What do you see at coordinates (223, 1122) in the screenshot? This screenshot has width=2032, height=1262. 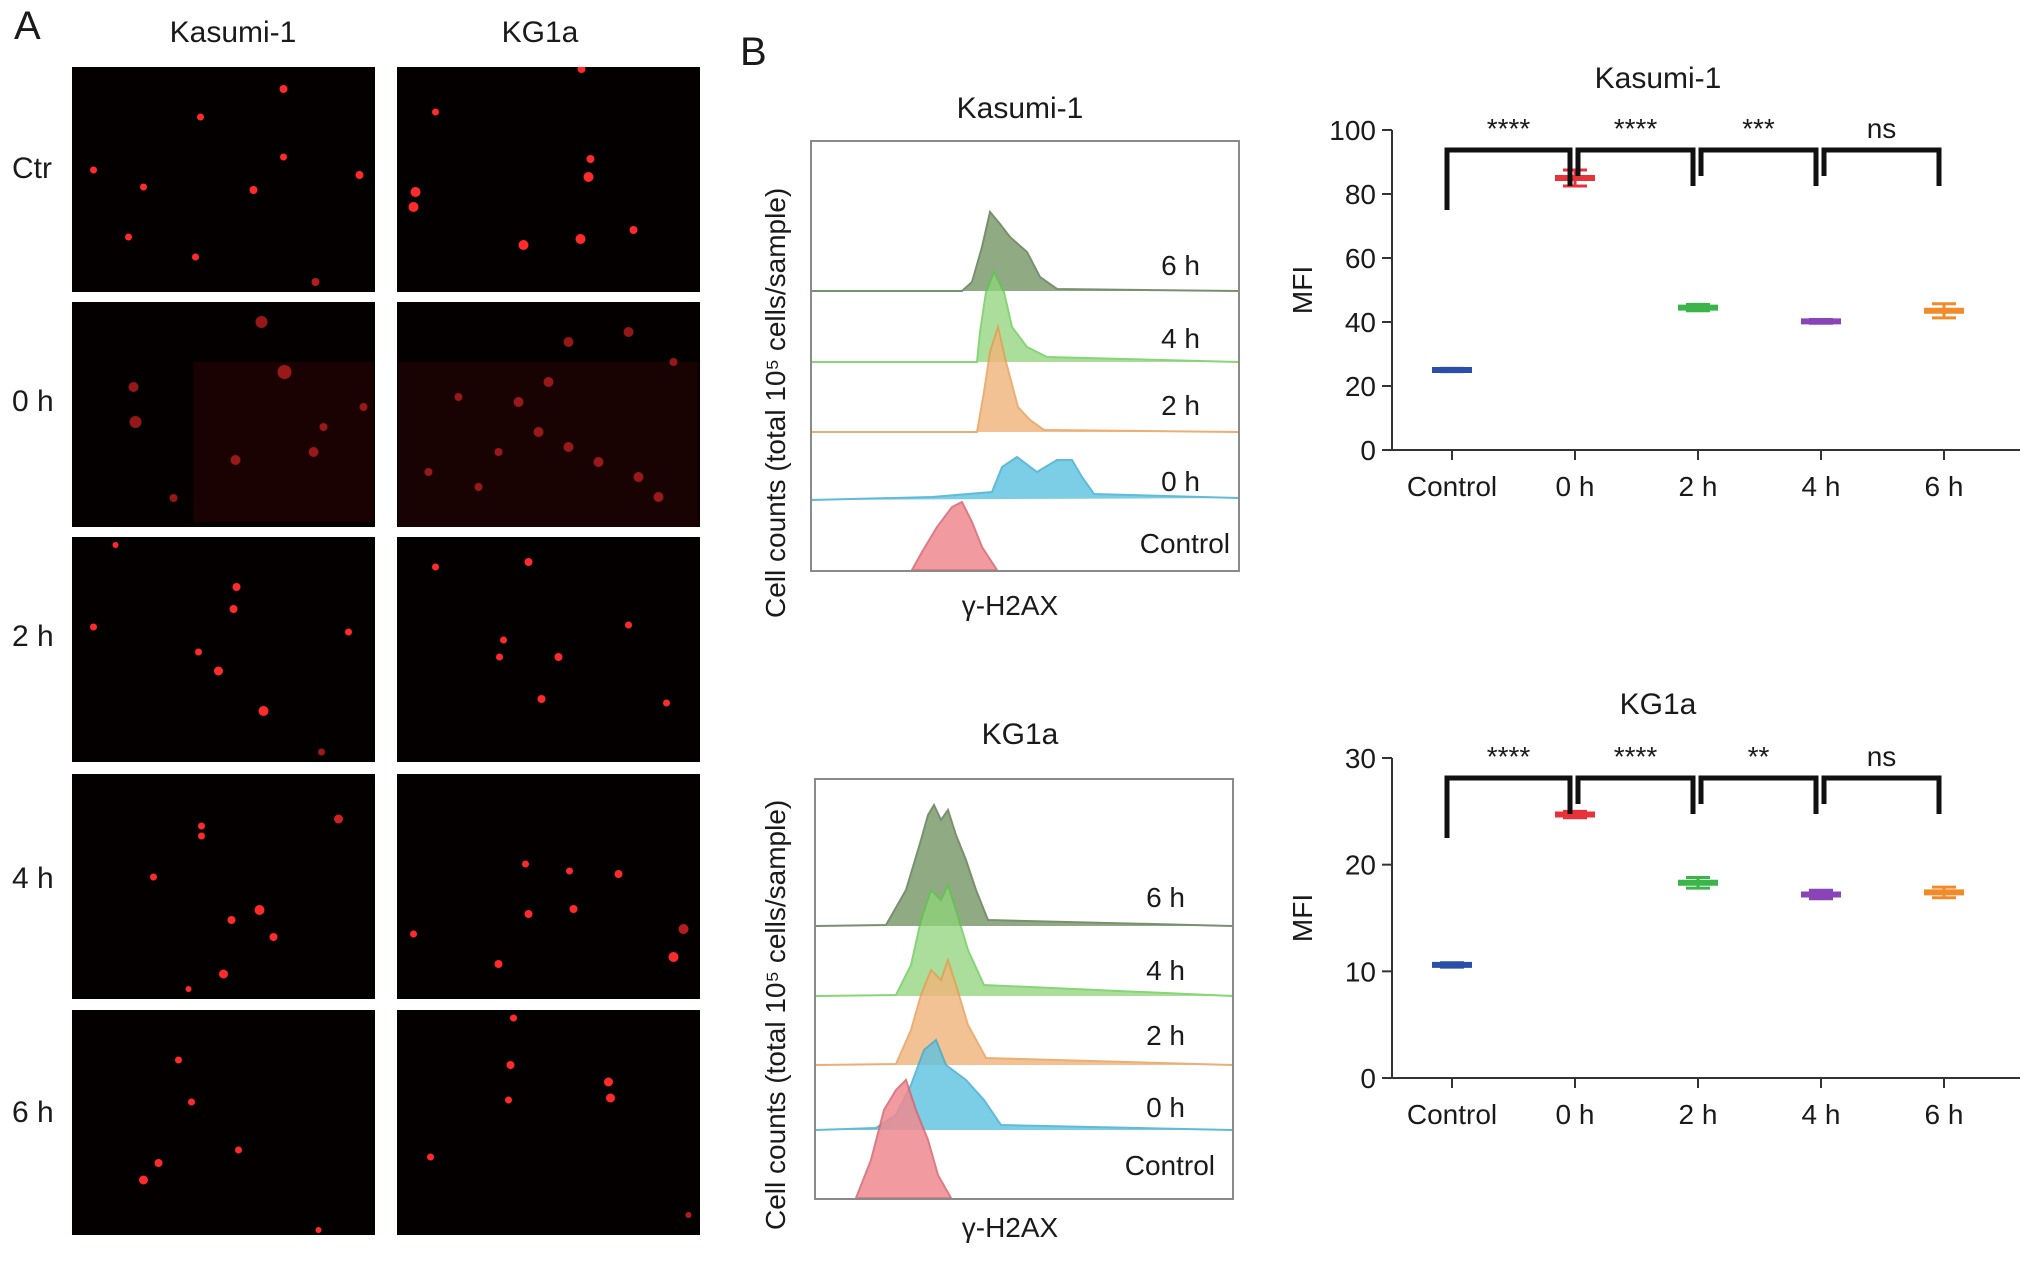 I see `micro-kasumi1-6h` at bounding box center [223, 1122].